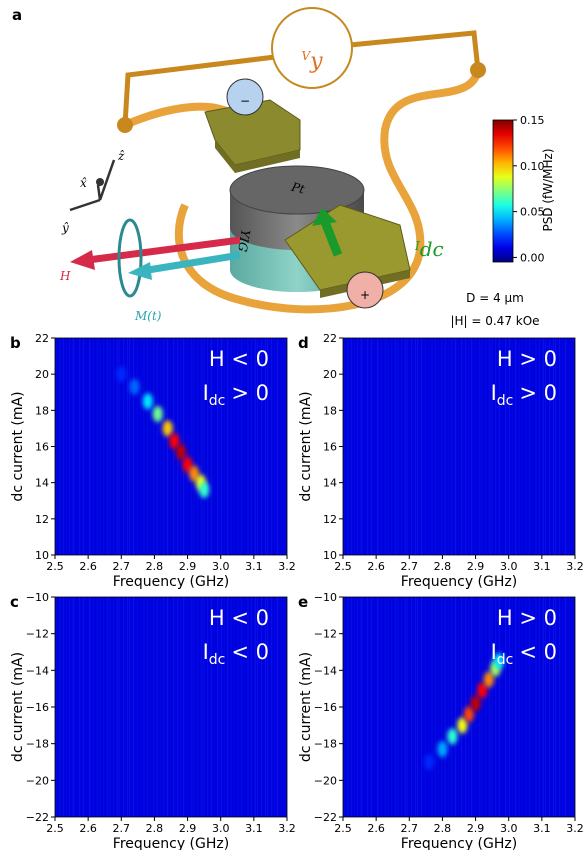 The width and height of the screenshot is (587, 850). What do you see at coordinates (122, 828) in the screenshot?
I see `x-tick-label: 2.7` at bounding box center [122, 828].